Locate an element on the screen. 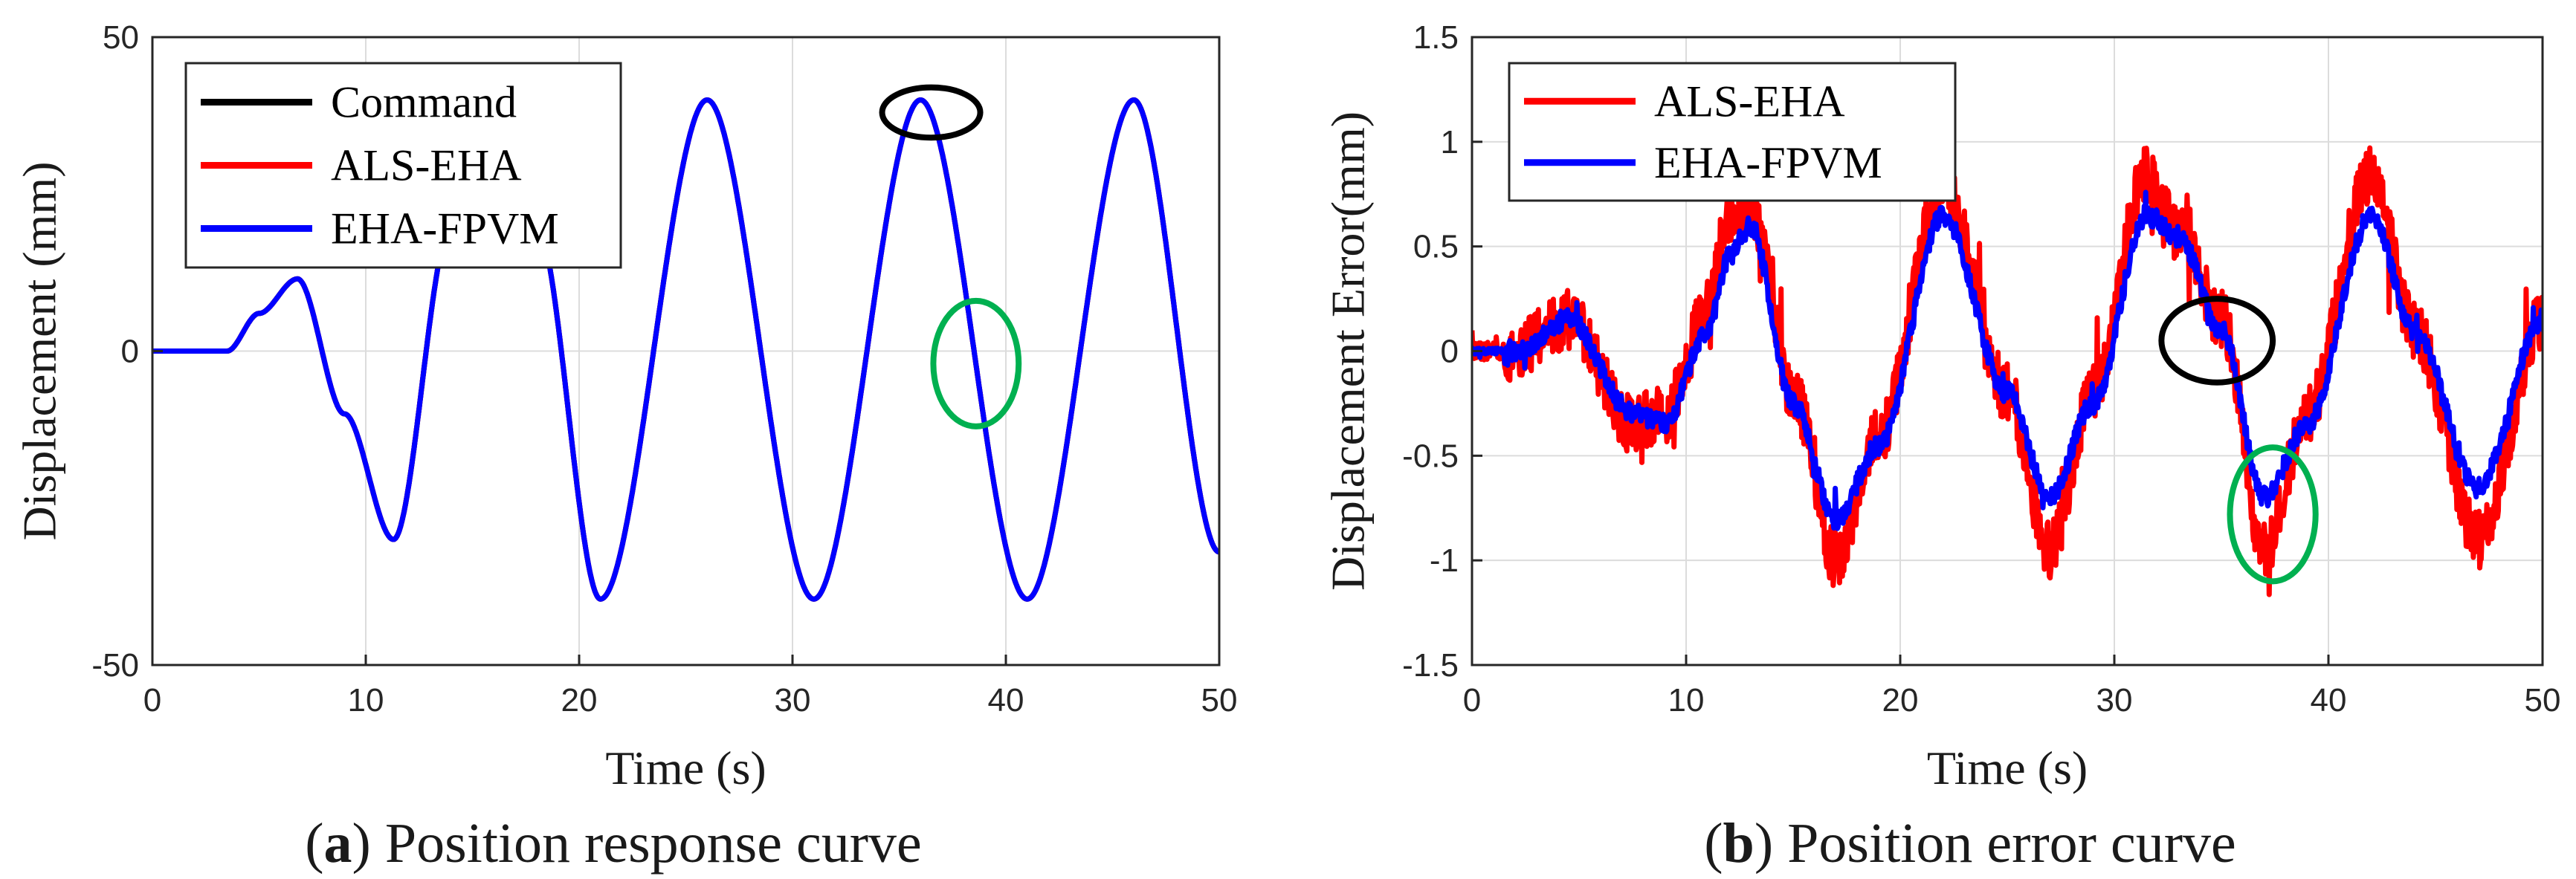 The image size is (2576, 879). panel-b-x-tick-label: 10 is located at coordinates (1686, 700).